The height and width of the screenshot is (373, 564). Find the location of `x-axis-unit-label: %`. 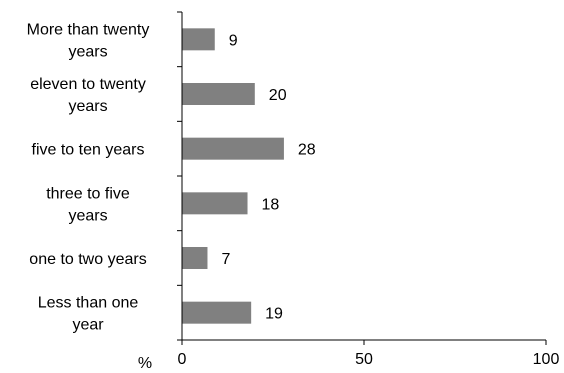

x-axis-unit-label: % is located at coordinates (145, 363).